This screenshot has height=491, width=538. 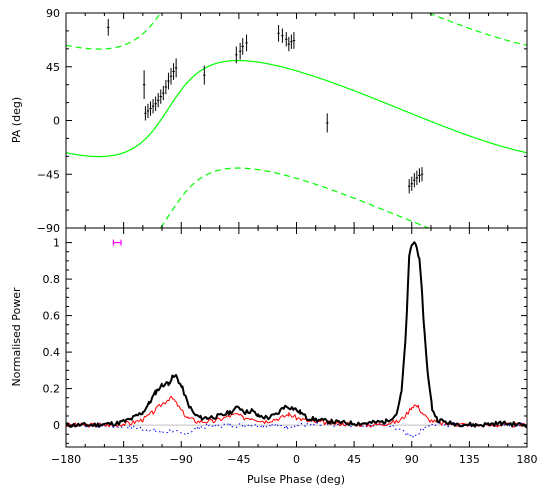 I want to click on profile-x-tick-label: −135, so click(x=124, y=459).